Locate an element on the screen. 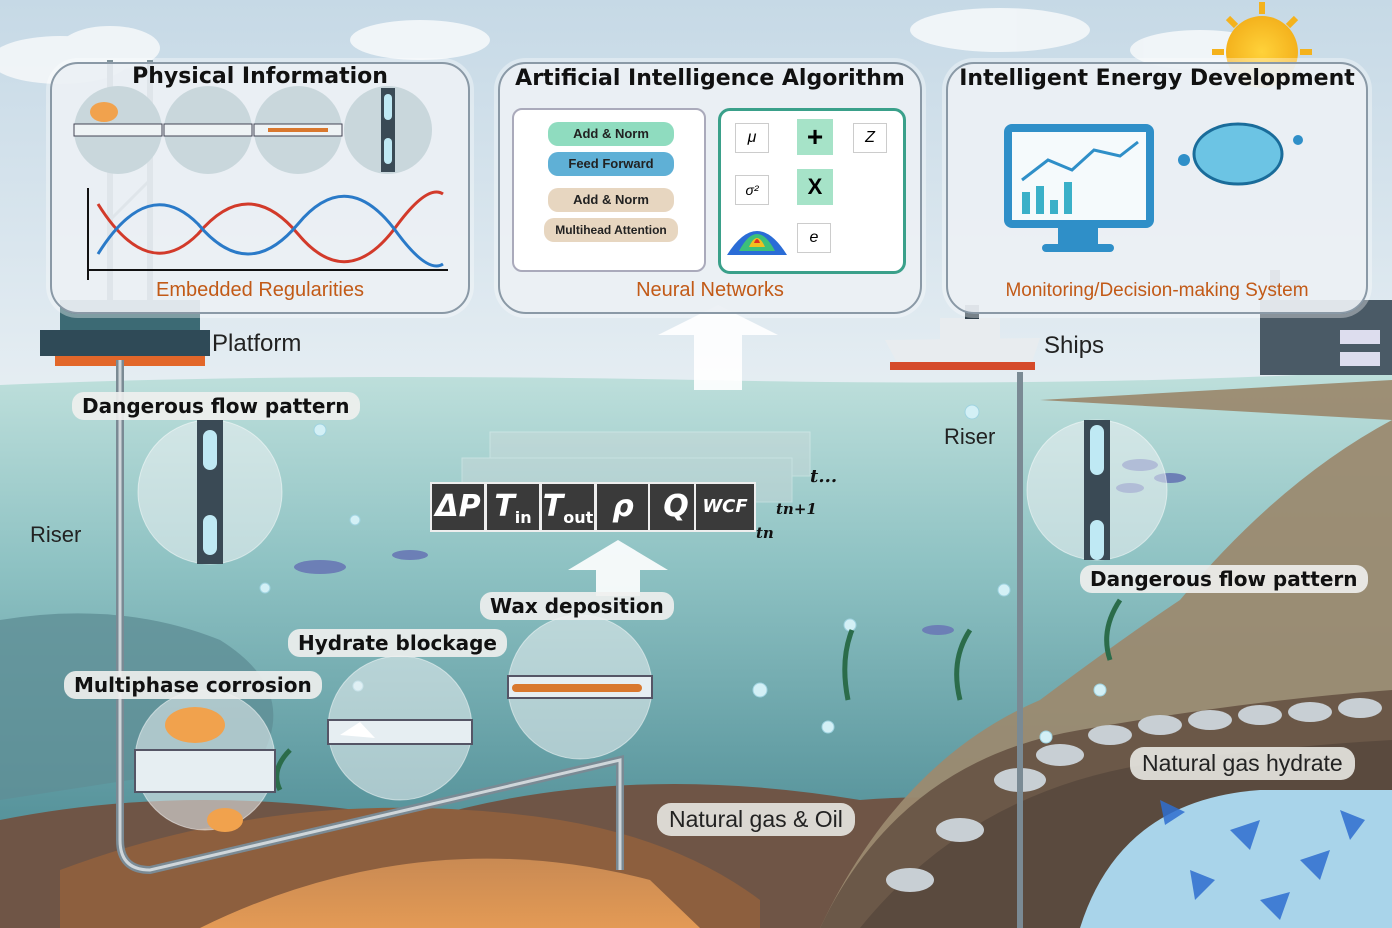 This screenshot has width=1392, height=928. e-box: e is located at coordinates (814, 238).